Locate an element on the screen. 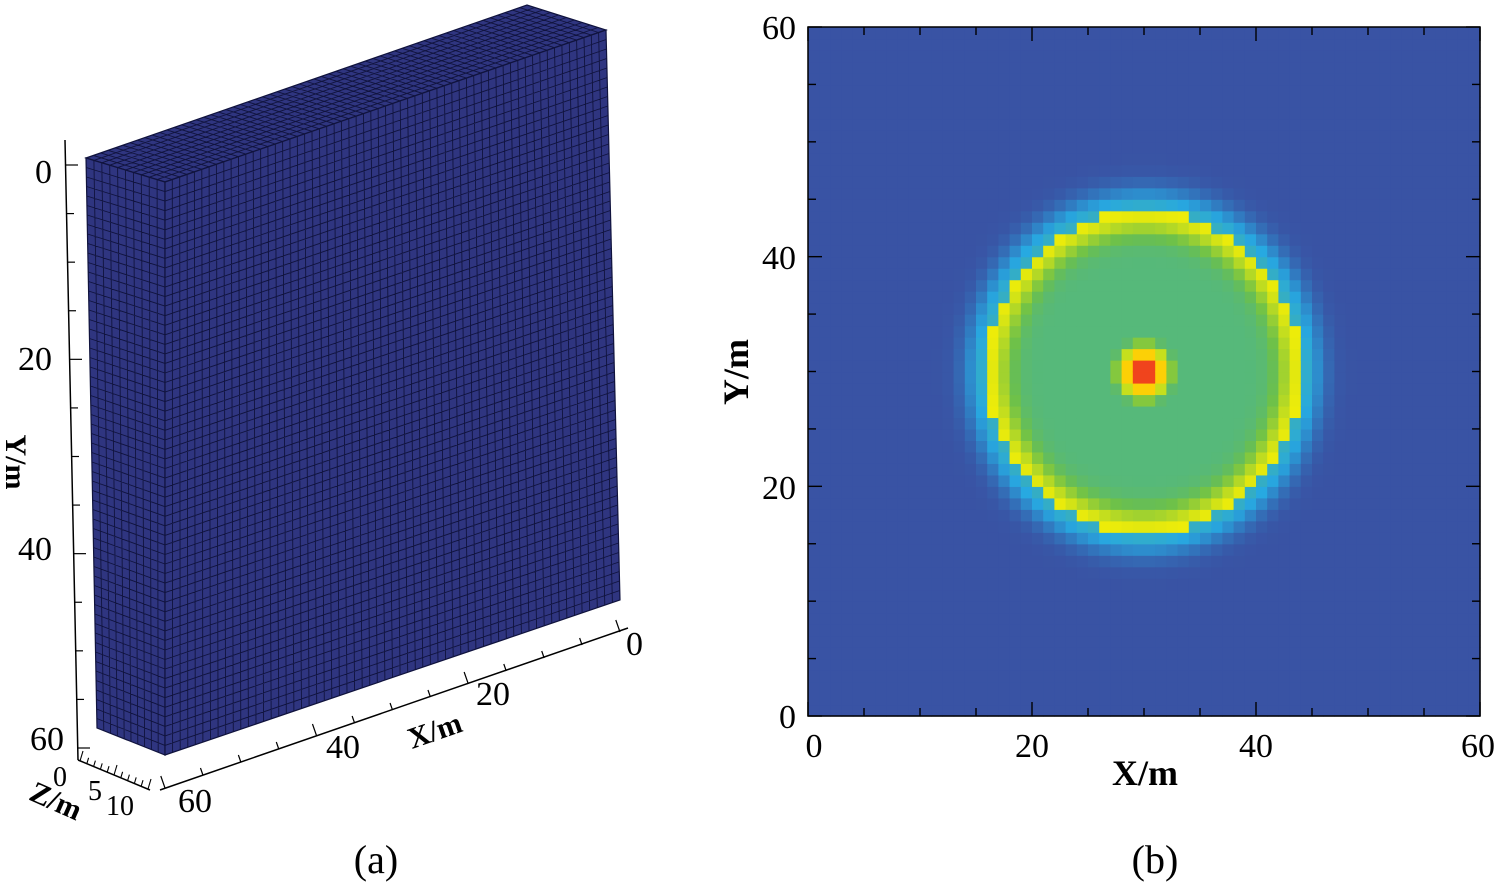 The width and height of the screenshot is (1508, 892). mesh-side-face is located at coordinates (125, 456).